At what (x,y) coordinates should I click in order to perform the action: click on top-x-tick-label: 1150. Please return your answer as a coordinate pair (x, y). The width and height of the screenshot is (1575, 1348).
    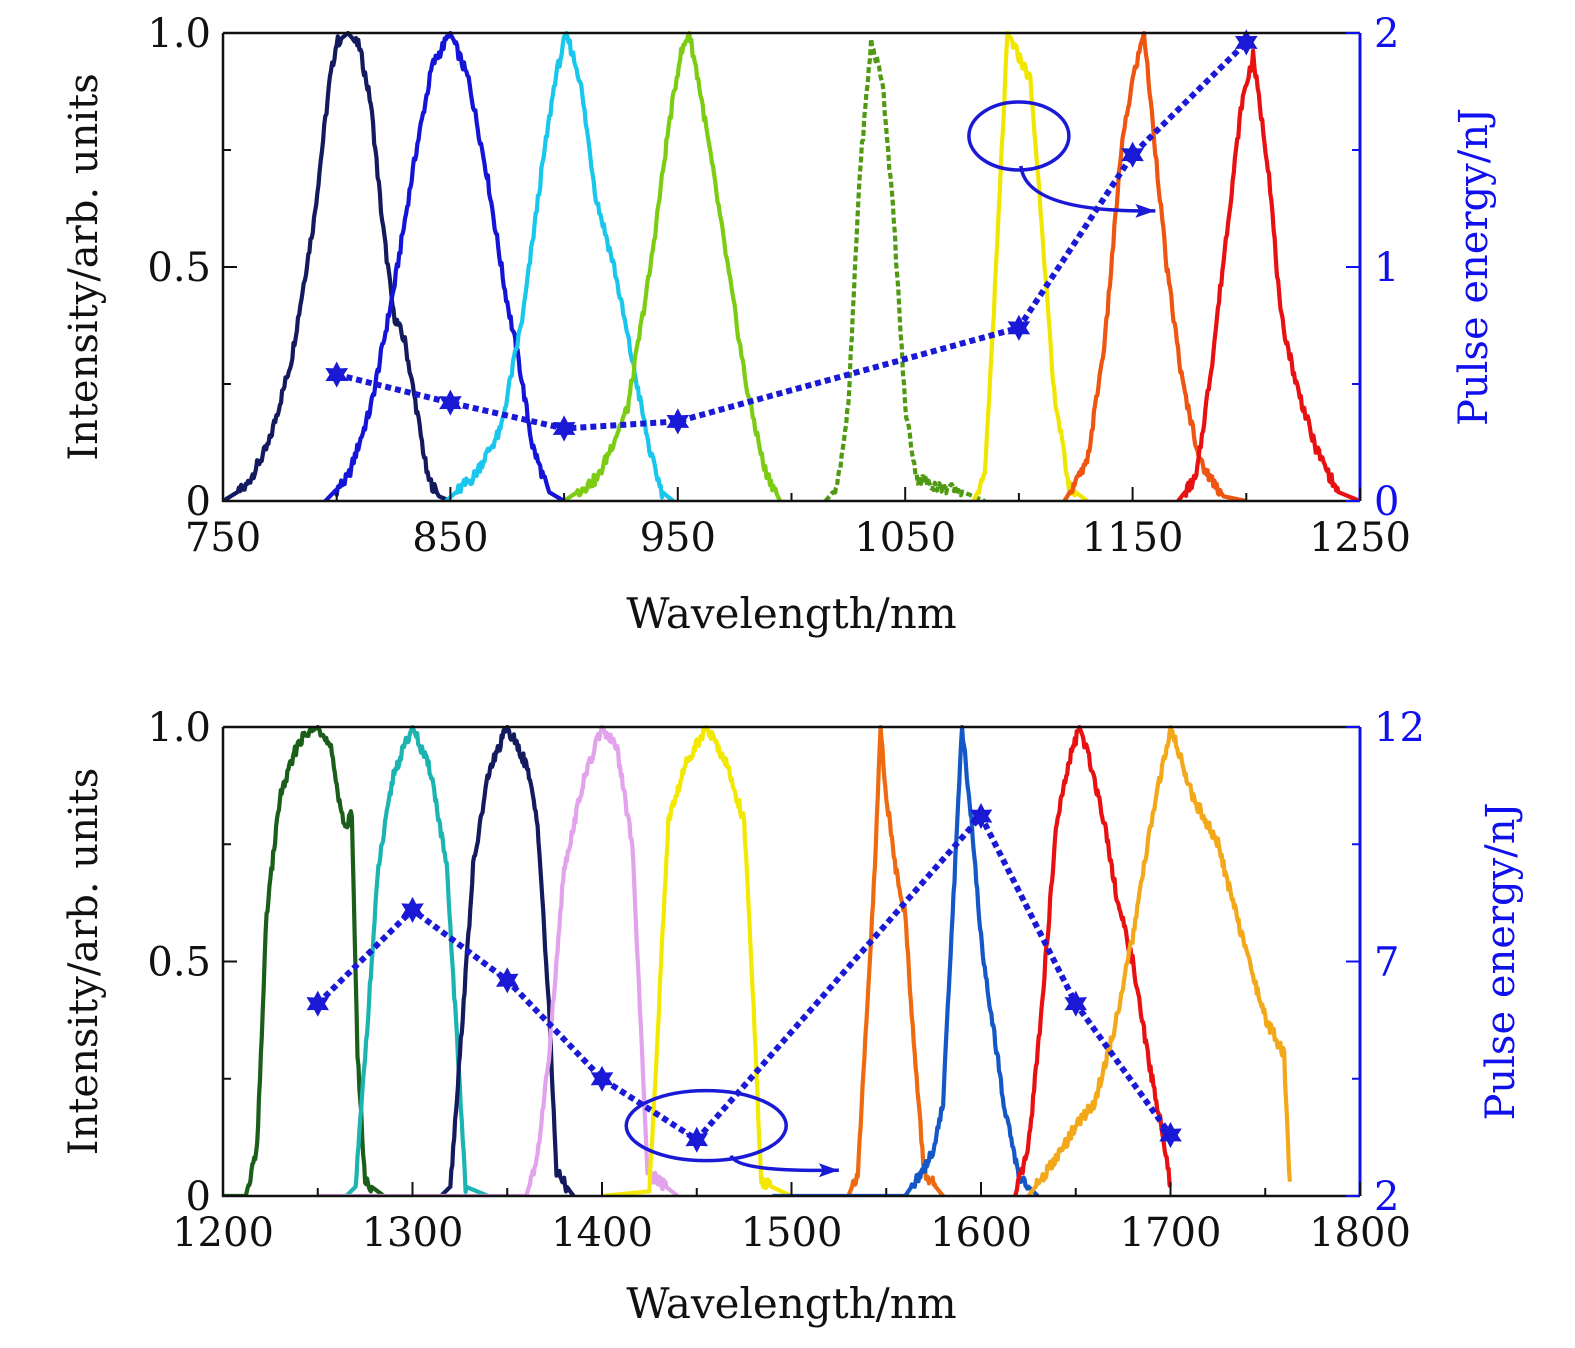
    Looking at the image, I should click on (1133, 538).